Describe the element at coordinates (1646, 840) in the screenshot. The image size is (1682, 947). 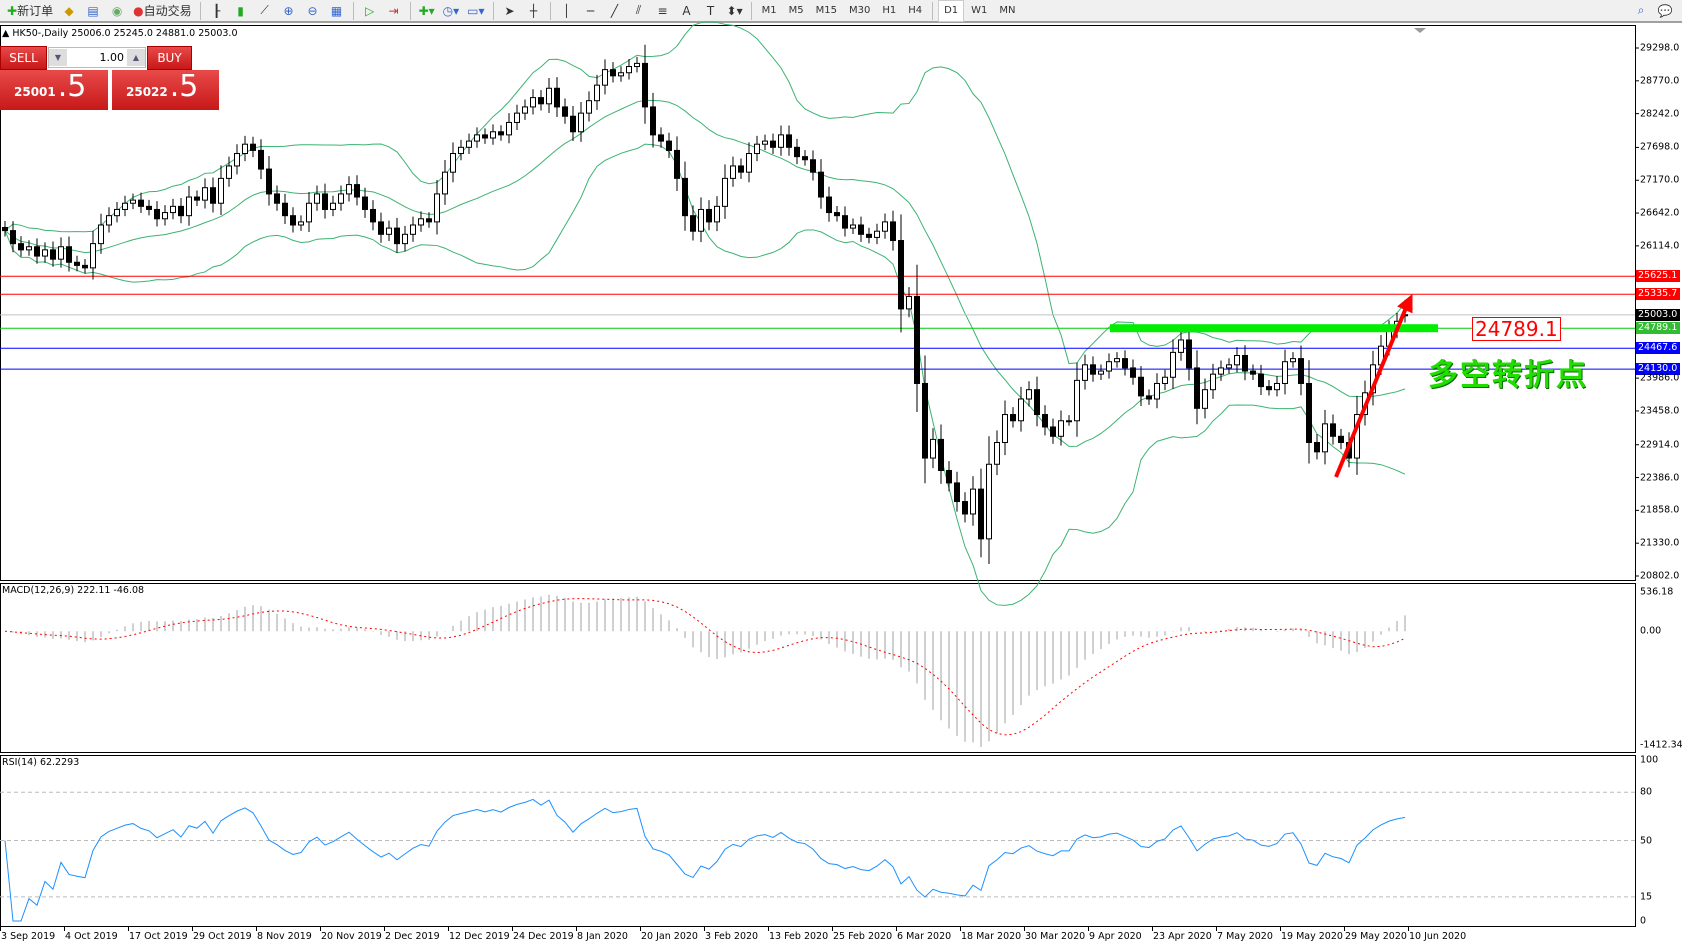
I see `rsi-axis-label: 50` at that location.